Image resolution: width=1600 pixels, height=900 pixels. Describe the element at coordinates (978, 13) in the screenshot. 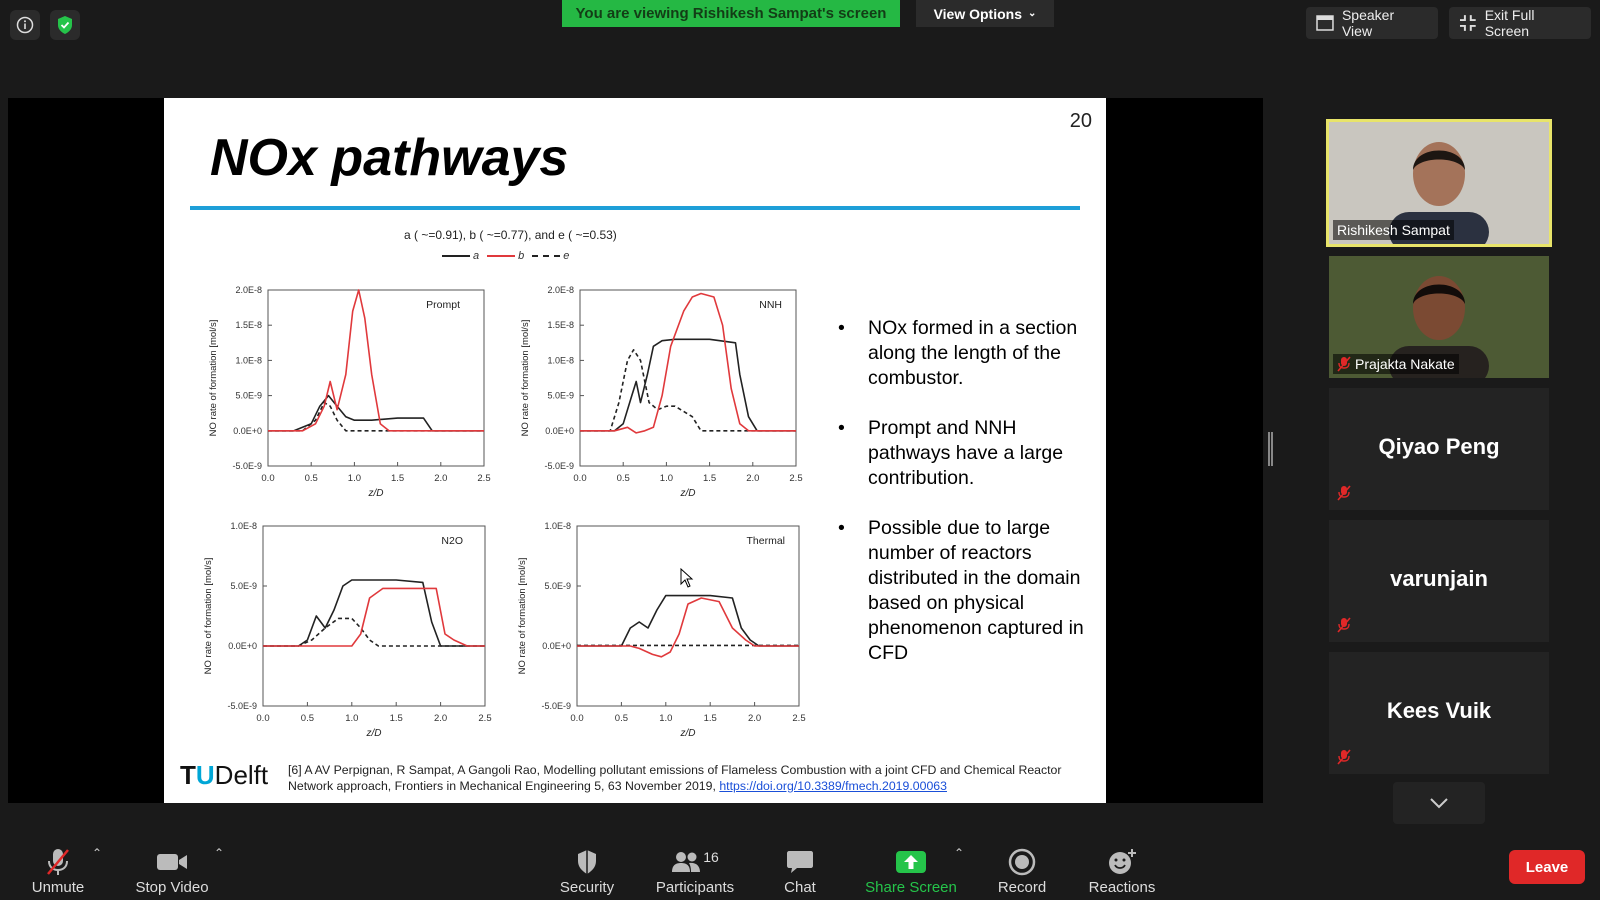

I see `view-options-label: View Options` at that location.